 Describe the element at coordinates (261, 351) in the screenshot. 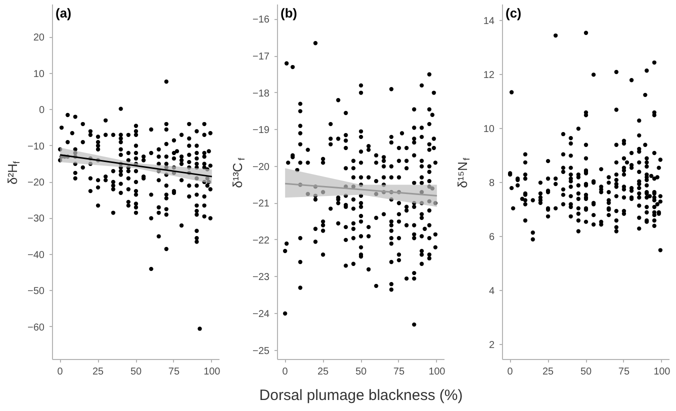

I see `y-tick-label: −25` at that location.